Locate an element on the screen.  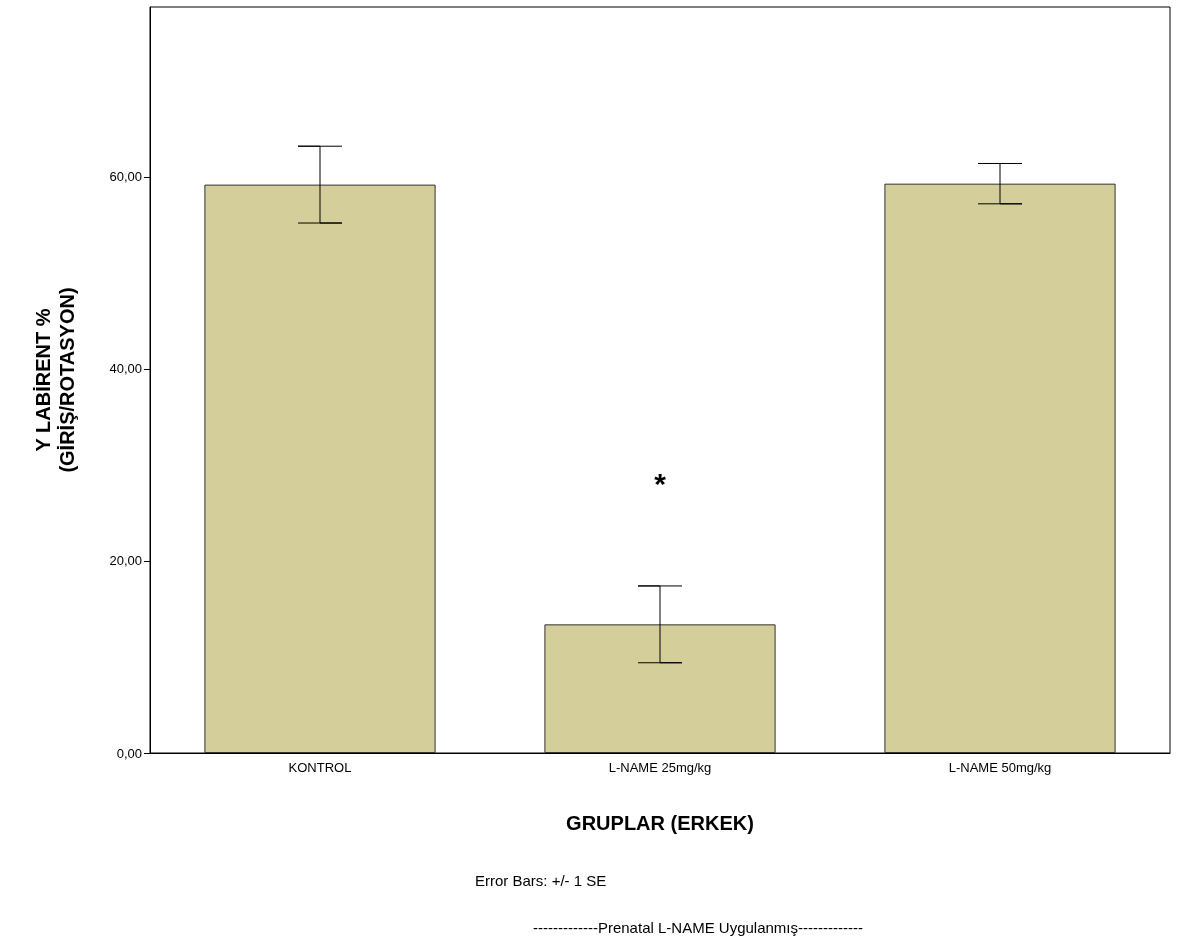
text: -------------Prenatal L-NAME Uygulanmış------------- is located at coordinates (698, 927).